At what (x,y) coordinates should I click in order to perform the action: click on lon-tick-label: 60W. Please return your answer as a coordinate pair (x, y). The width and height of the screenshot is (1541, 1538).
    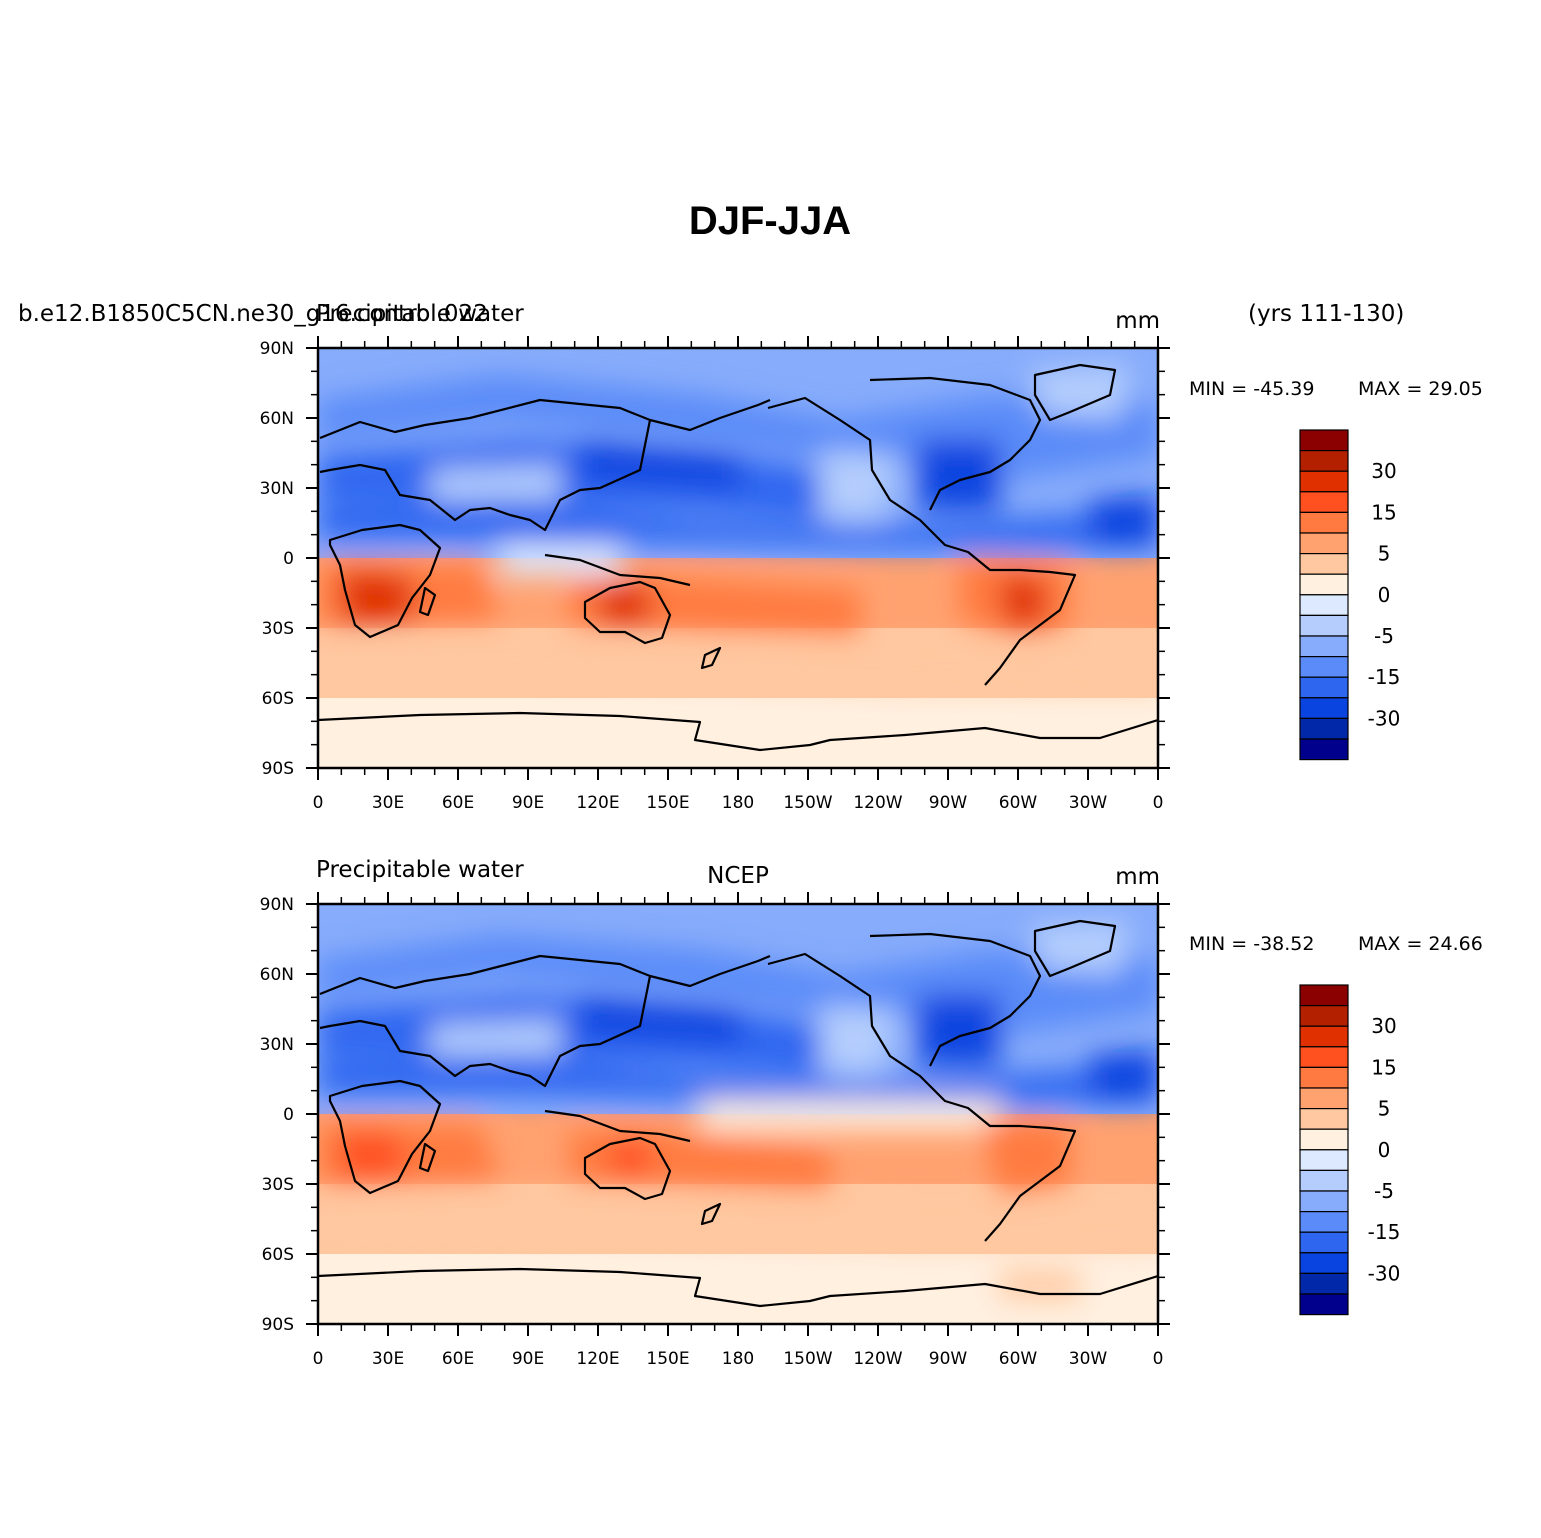
    Looking at the image, I should click on (1018, 1359).